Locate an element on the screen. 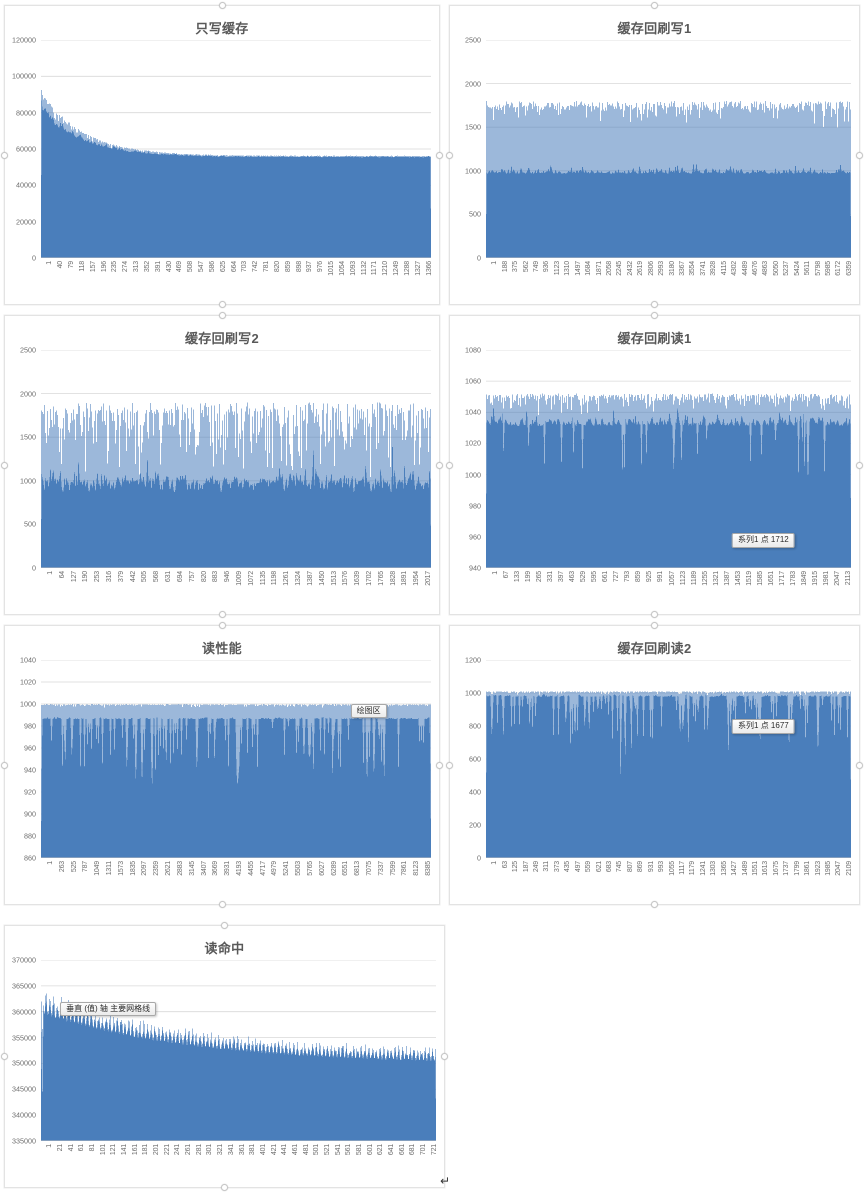 The height and width of the screenshot is (1193, 864). chart-title: 只写缓存 is located at coordinates (222, 28).